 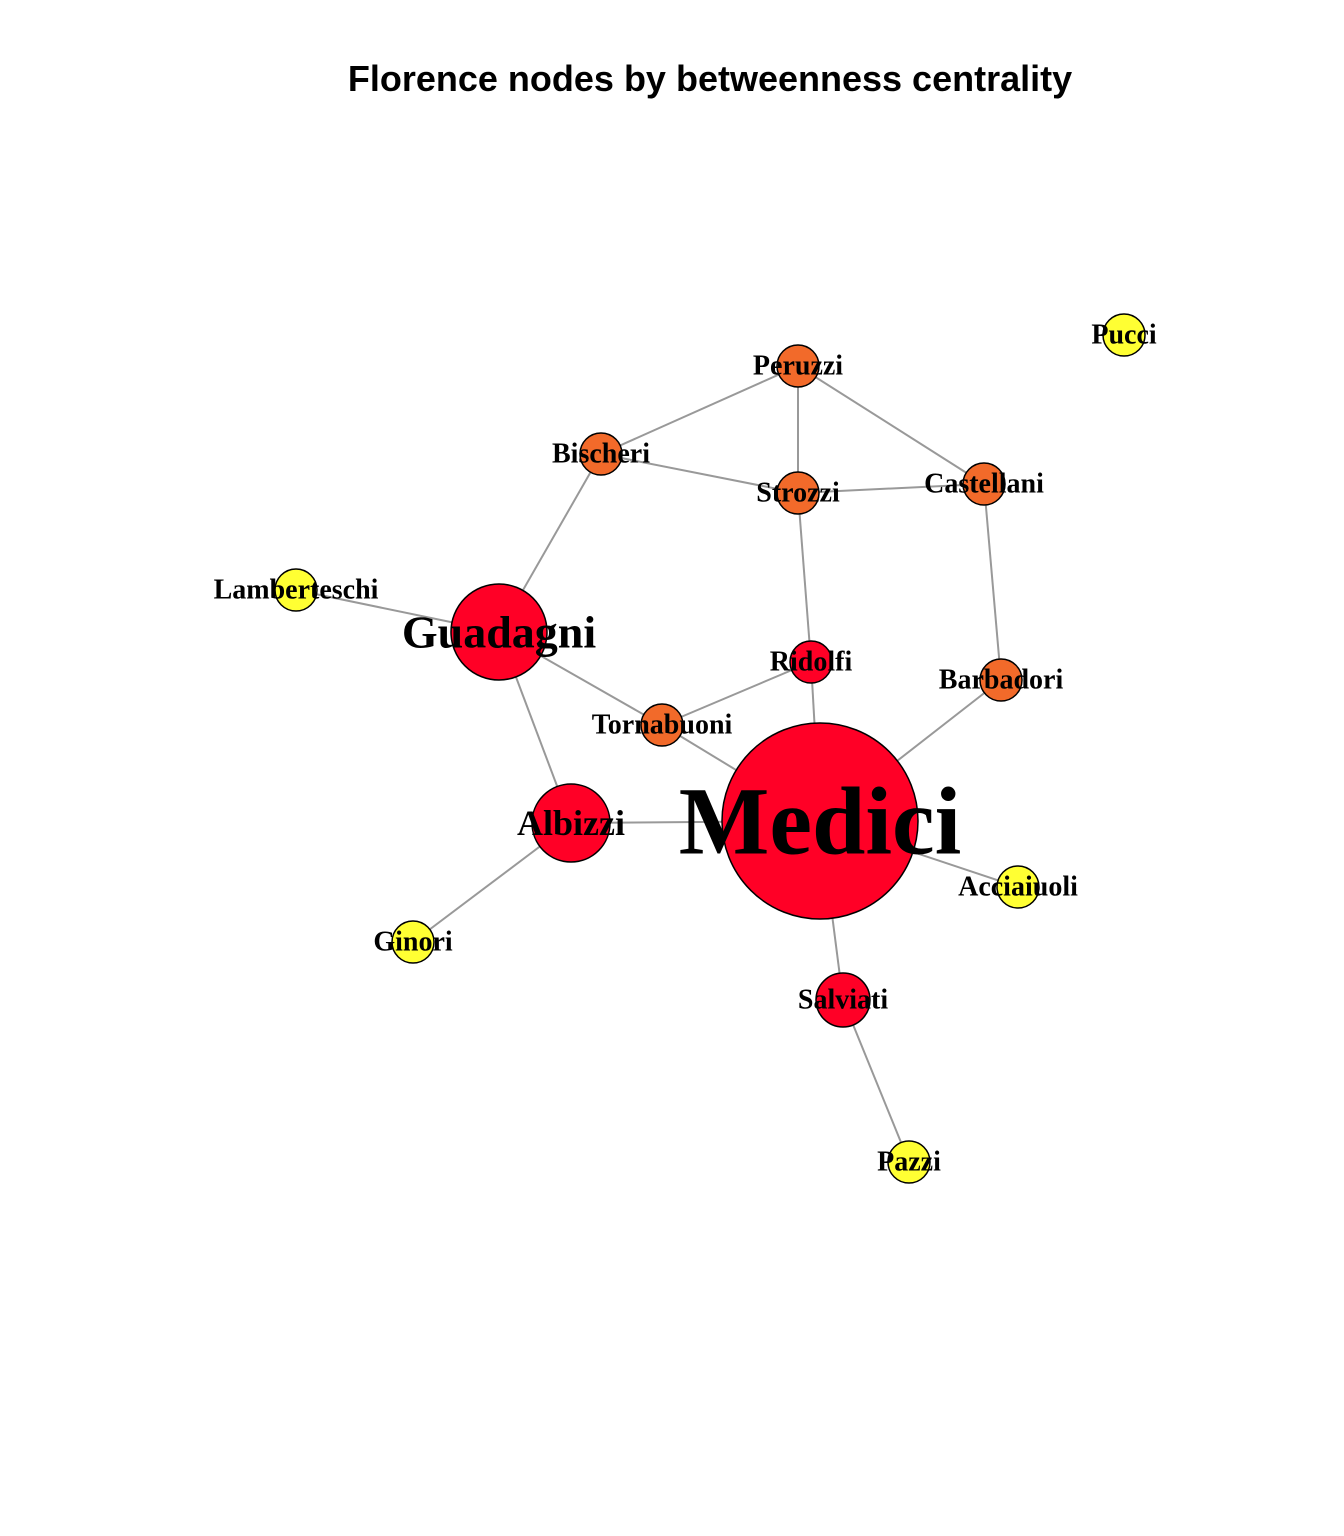 I want to click on node-salviati, so click(x=843, y=1000).